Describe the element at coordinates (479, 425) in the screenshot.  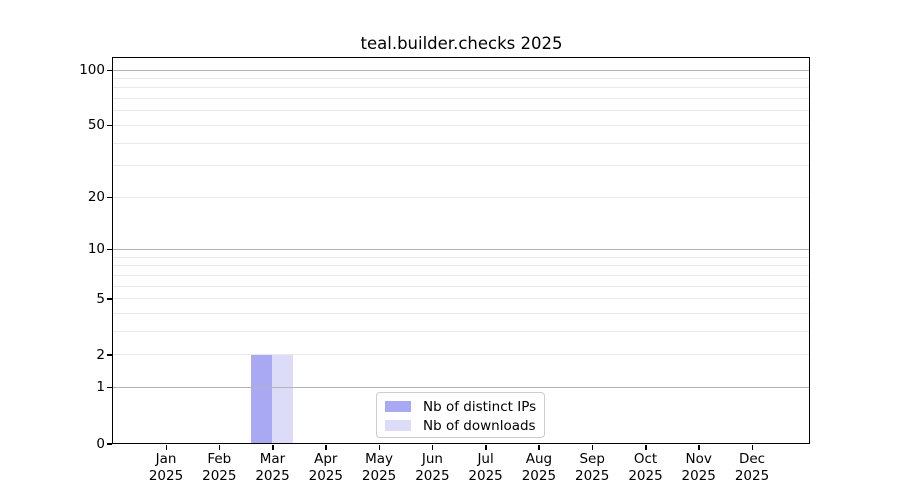
I see `legend-label: Nb of downloads` at that location.